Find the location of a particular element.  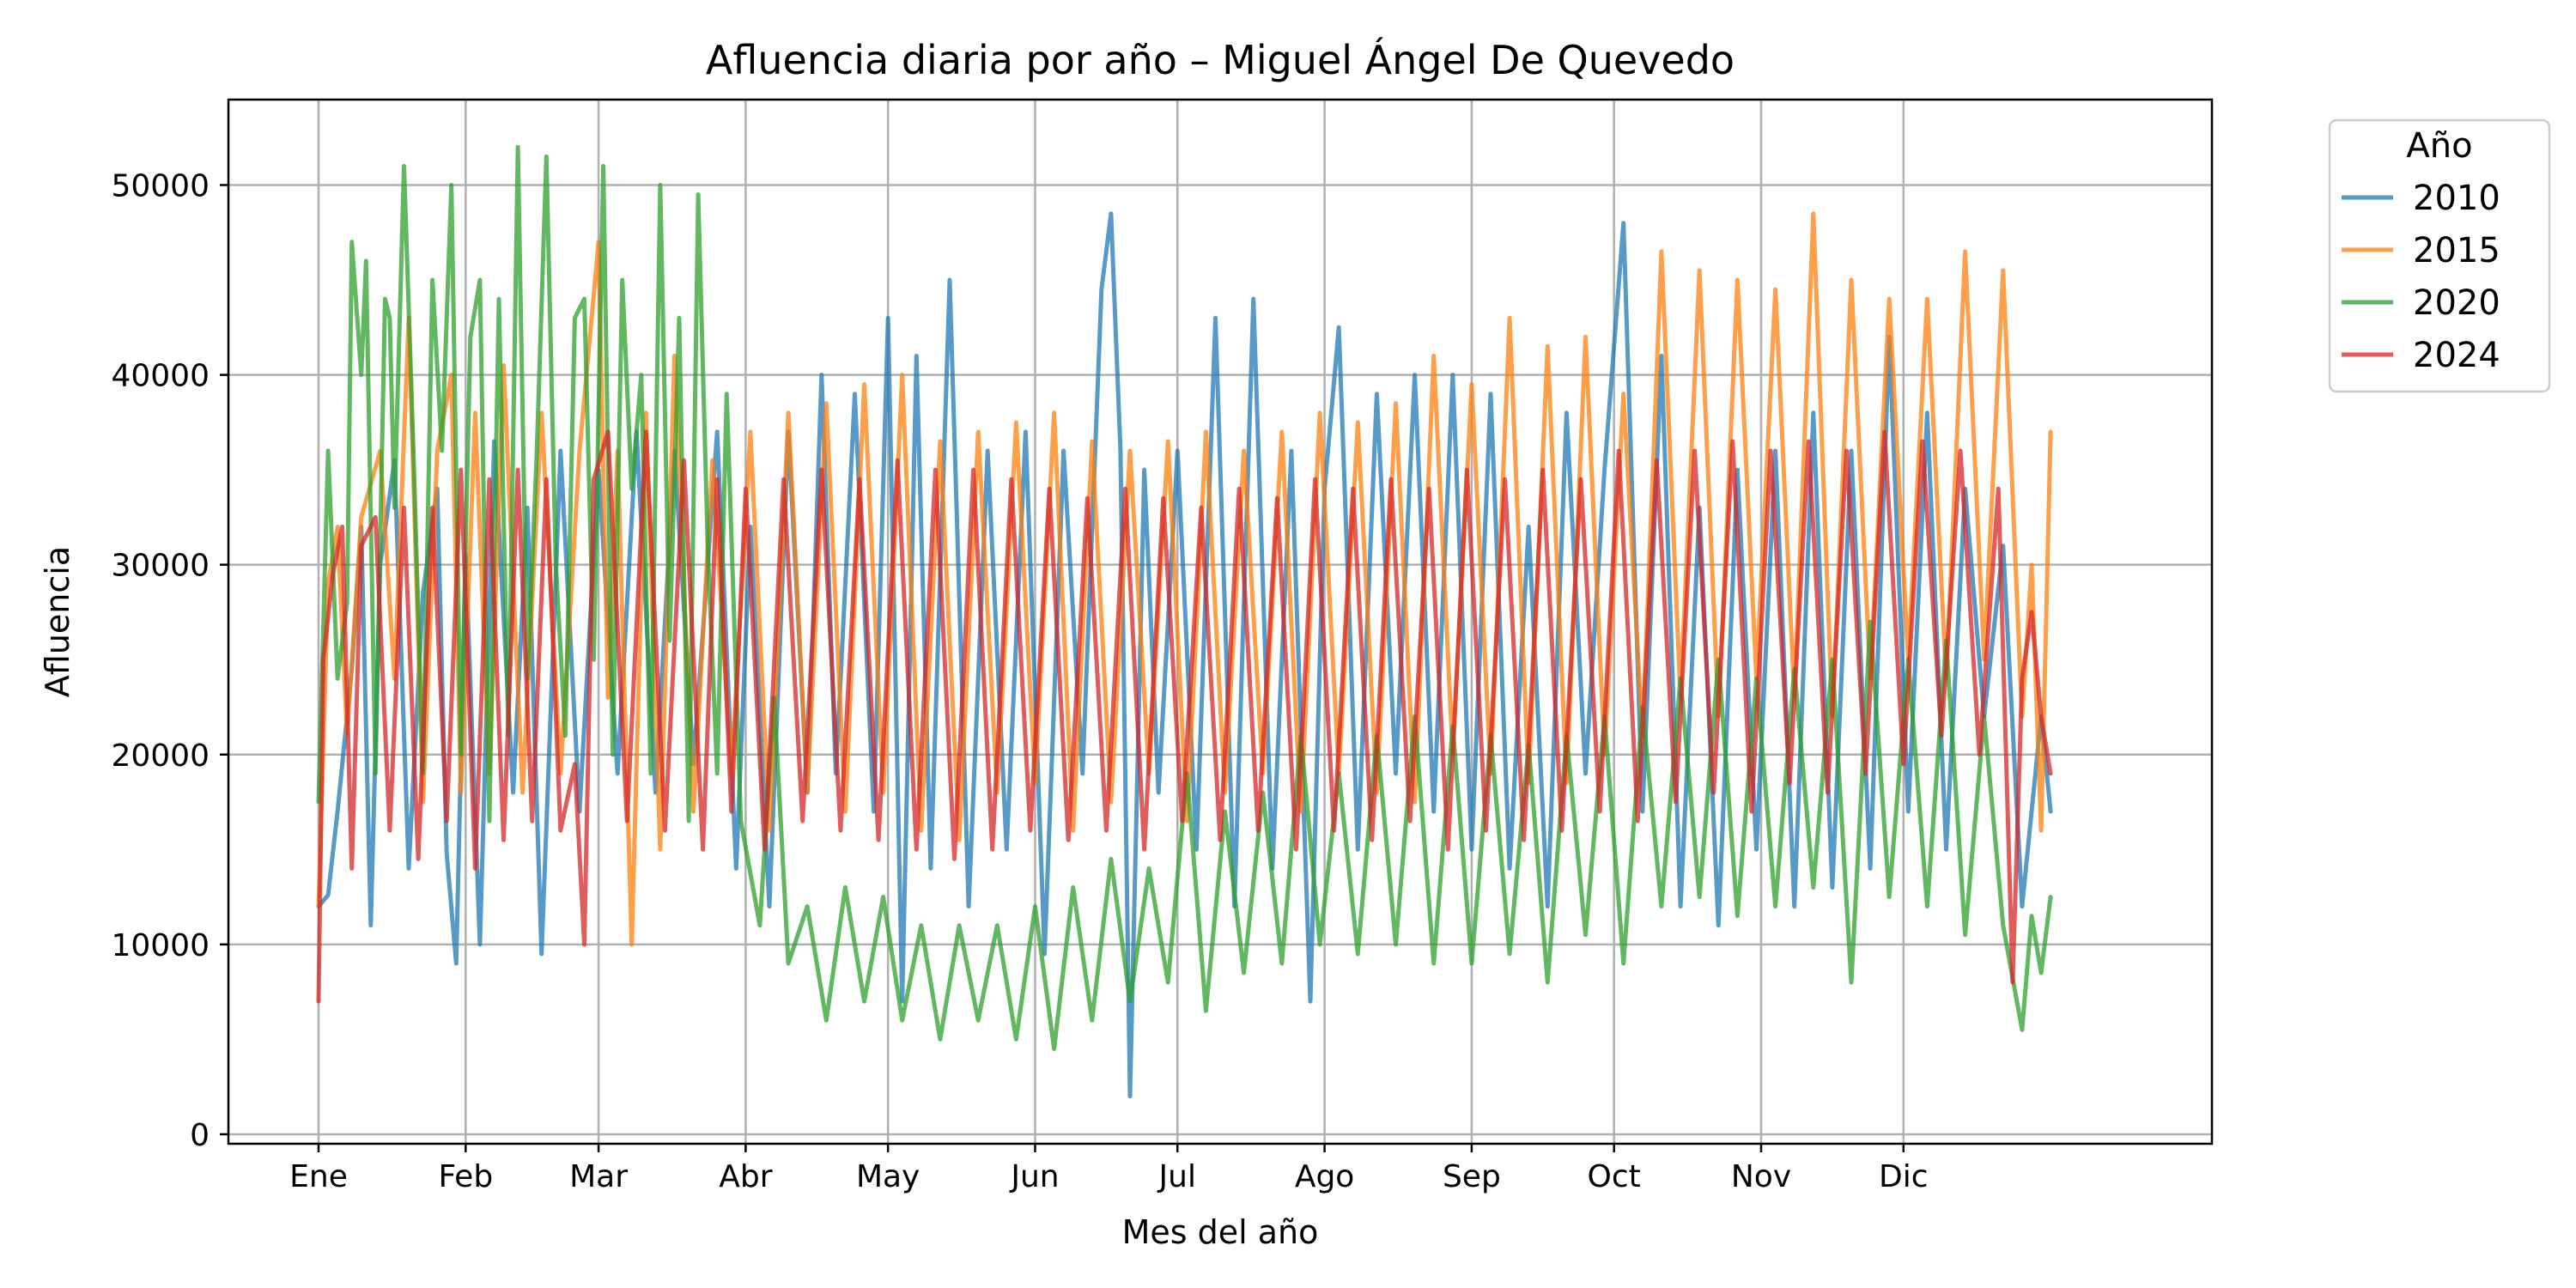

y-tick-label: 0 is located at coordinates (200, 1135).